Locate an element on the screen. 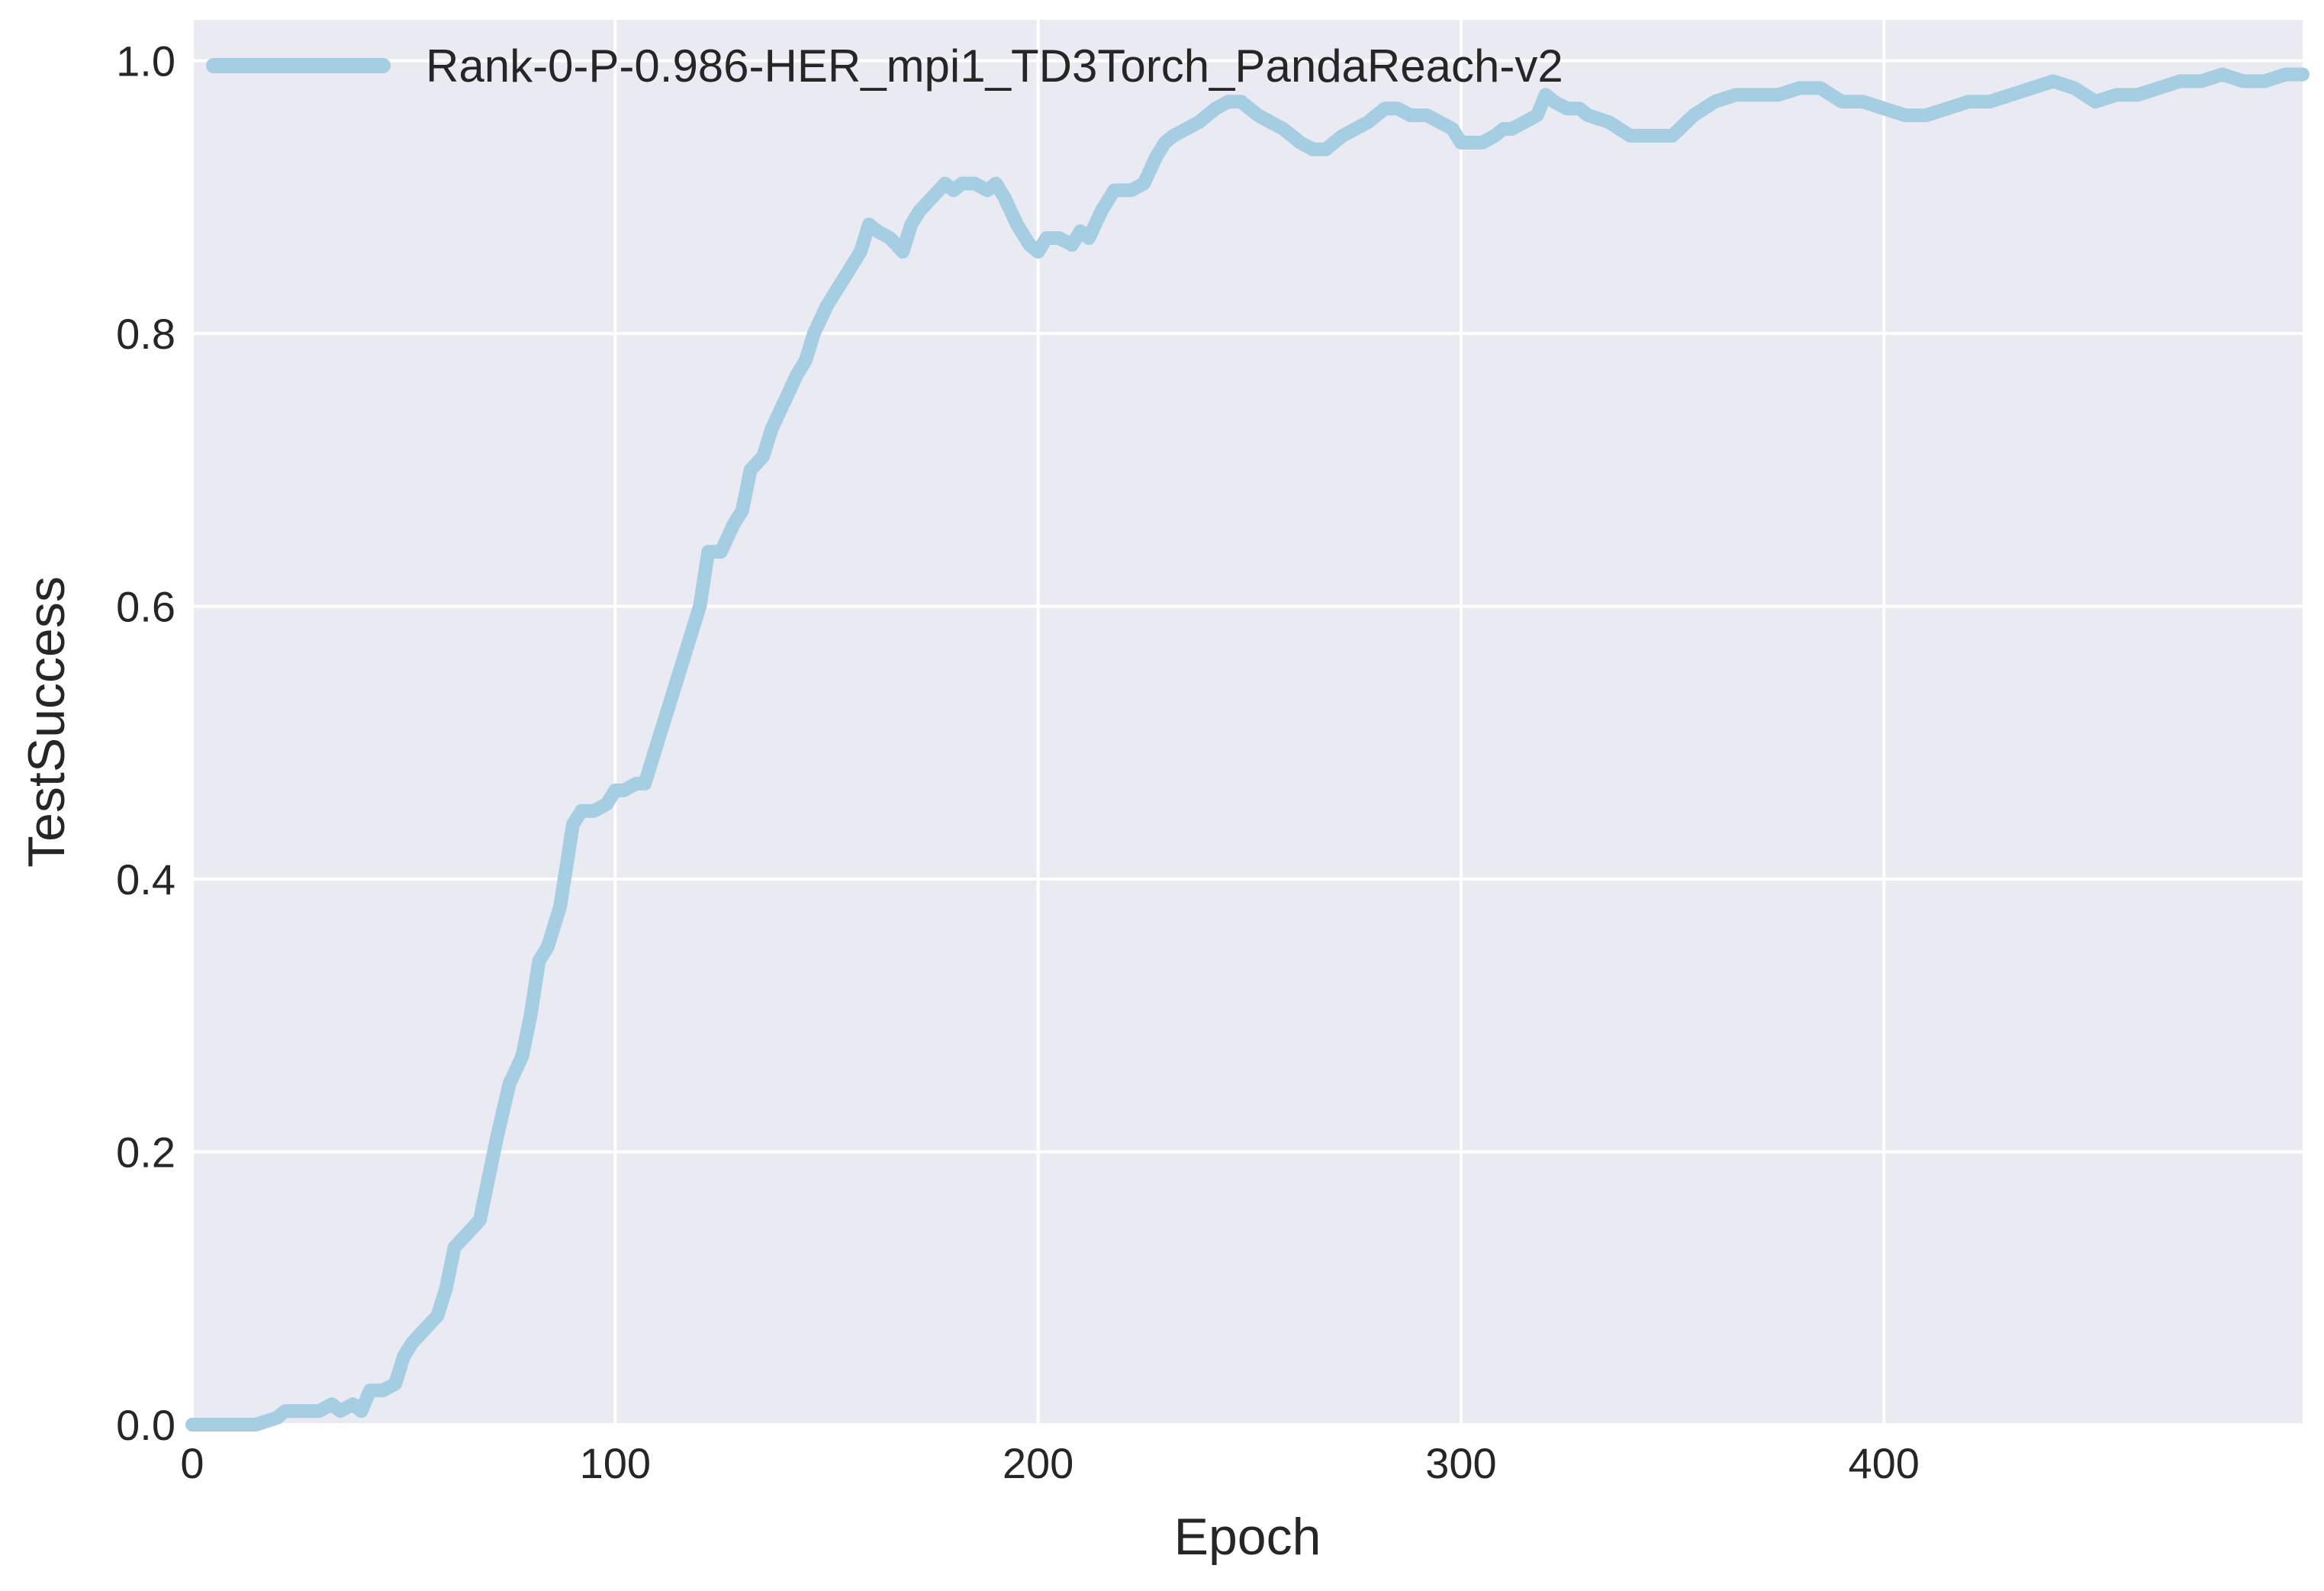 This screenshot has width=2324, height=1591. x-tick-label: 300 is located at coordinates (1460, 1463).